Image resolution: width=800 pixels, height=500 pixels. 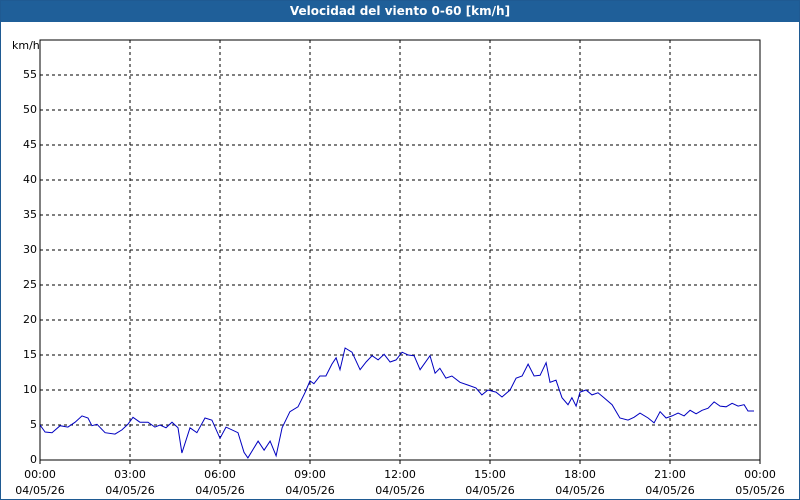 What do you see at coordinates (30, 319) in the screenshot?
I see `y-tick-label: 20` at bounding box center [30, 319].